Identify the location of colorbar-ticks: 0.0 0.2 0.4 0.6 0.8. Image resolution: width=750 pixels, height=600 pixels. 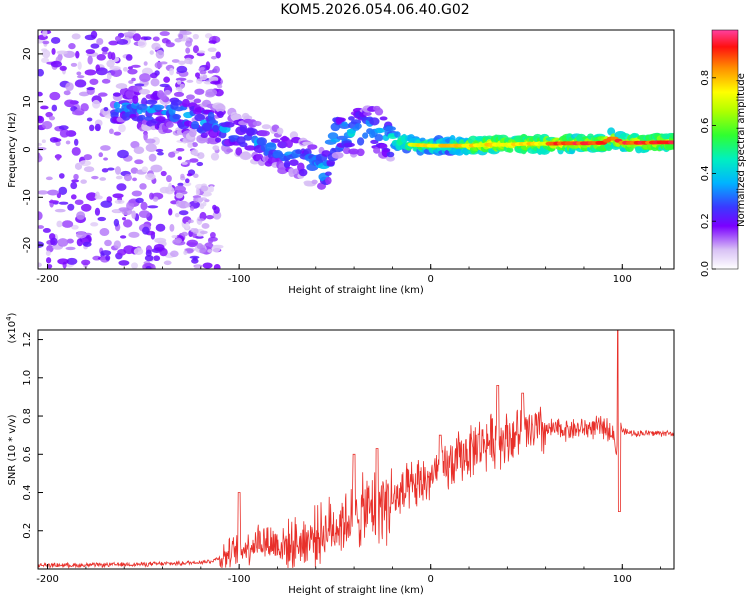
(708, 173).